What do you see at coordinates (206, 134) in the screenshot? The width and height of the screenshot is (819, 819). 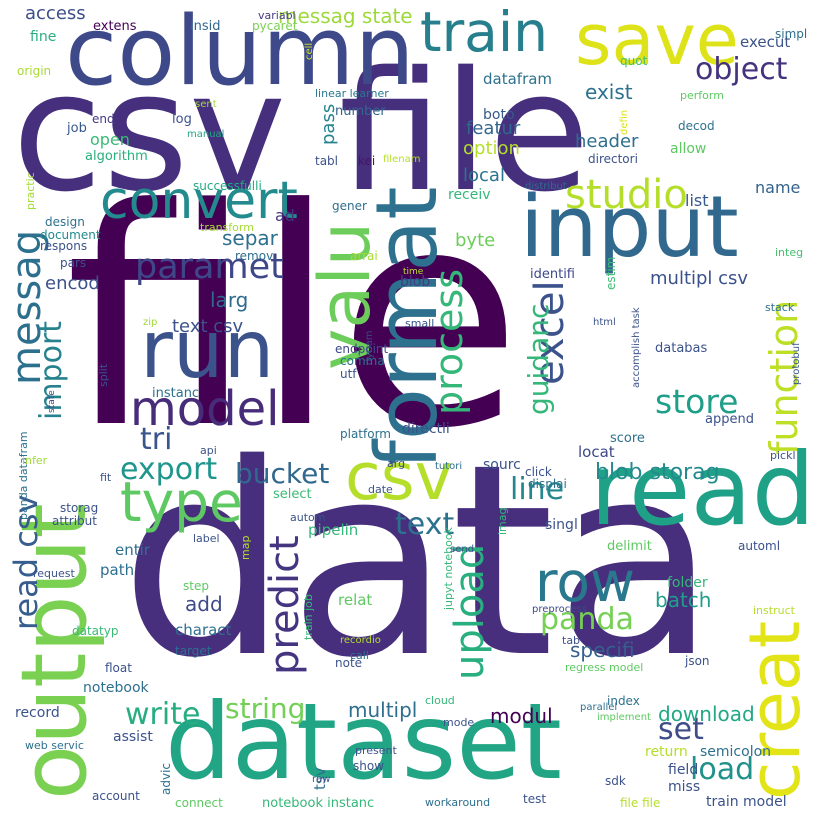 I see `word-manual: manual` at bounding box center [206, 134].